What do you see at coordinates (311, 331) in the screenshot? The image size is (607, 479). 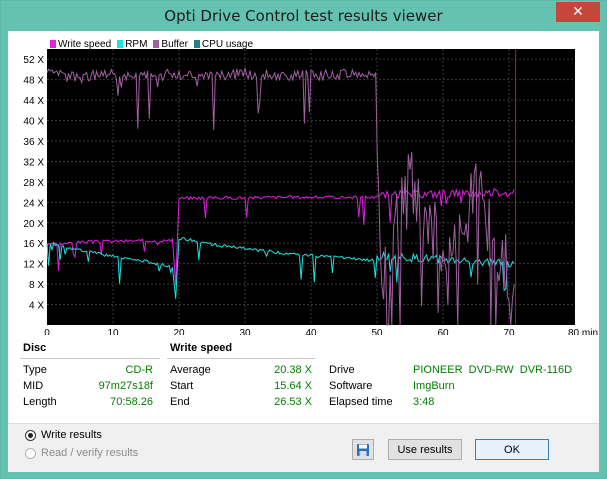 I see `x-tick-label: 40` at bounding box center [311, 331].